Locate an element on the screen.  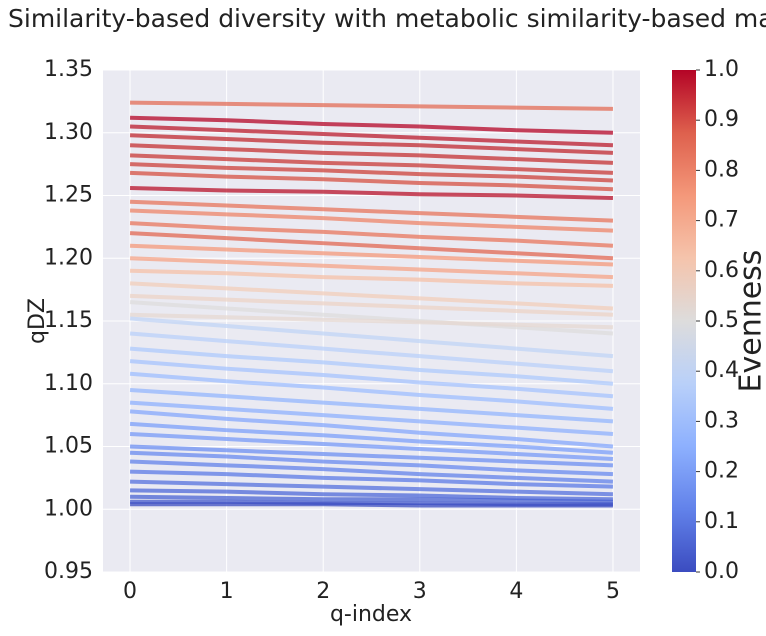
y-tick-label: 1.30 is located at coordinates (68, 132).